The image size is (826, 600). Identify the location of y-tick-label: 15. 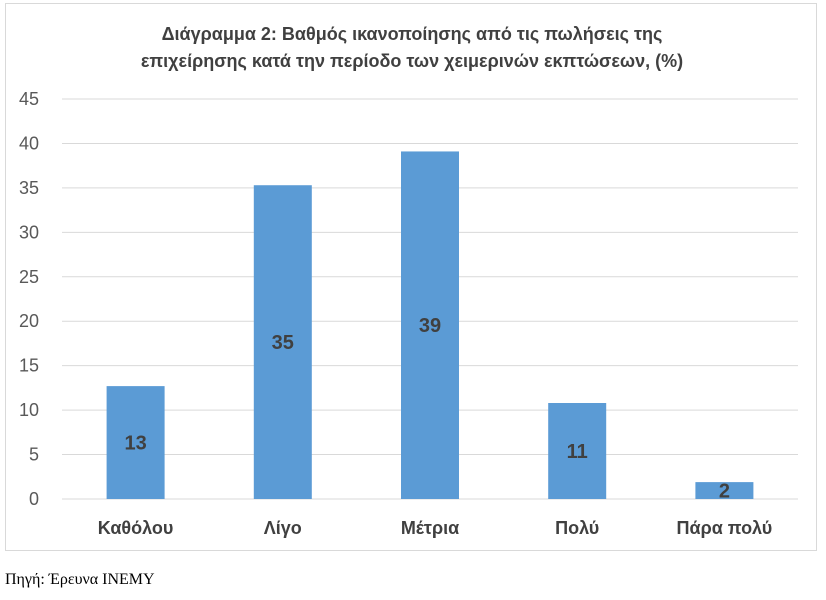
(29, 366).